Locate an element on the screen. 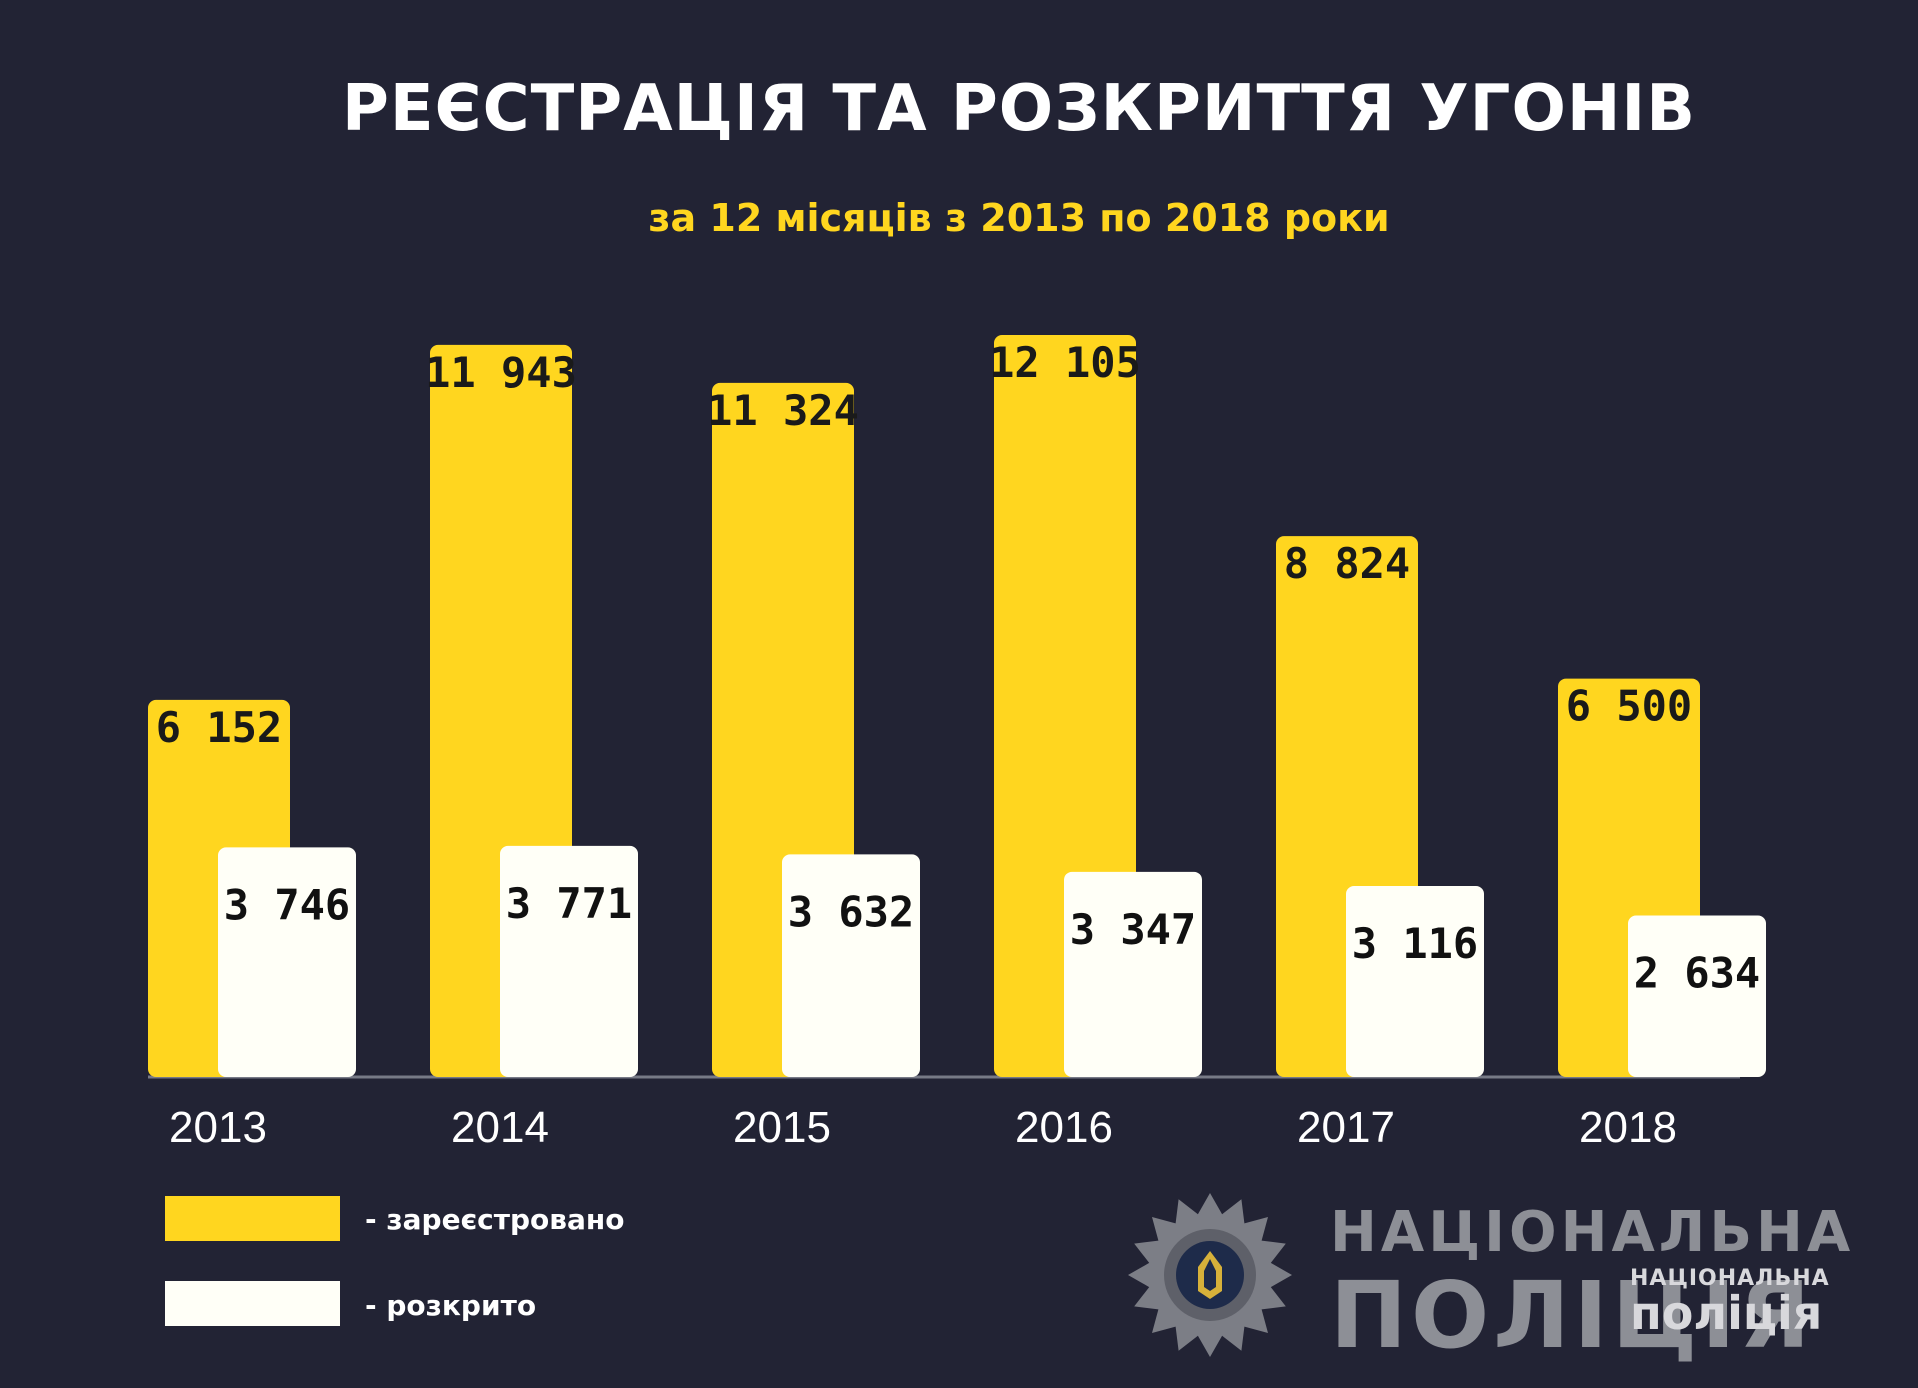 The image size is (1918, 1388). label-solved-2017: 3 116 is located at coordinates (1415, 943).